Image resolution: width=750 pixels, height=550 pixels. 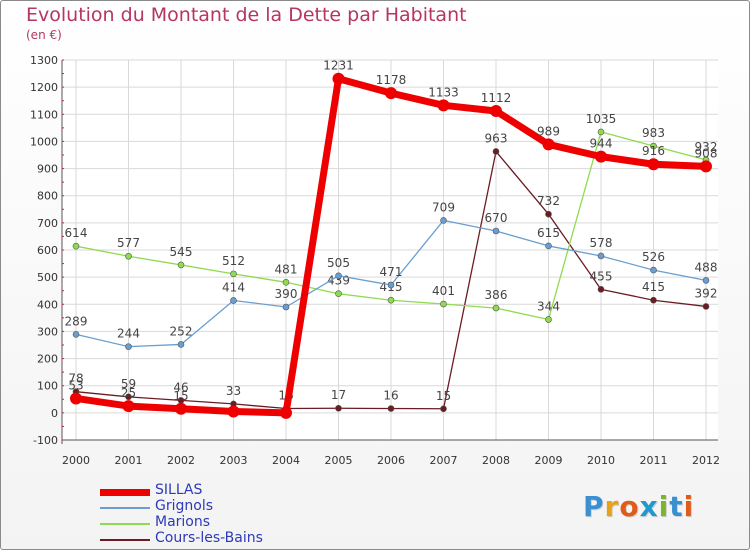 I want to click on proxiti-logo: Proxiti, so click(x=638, y=506).